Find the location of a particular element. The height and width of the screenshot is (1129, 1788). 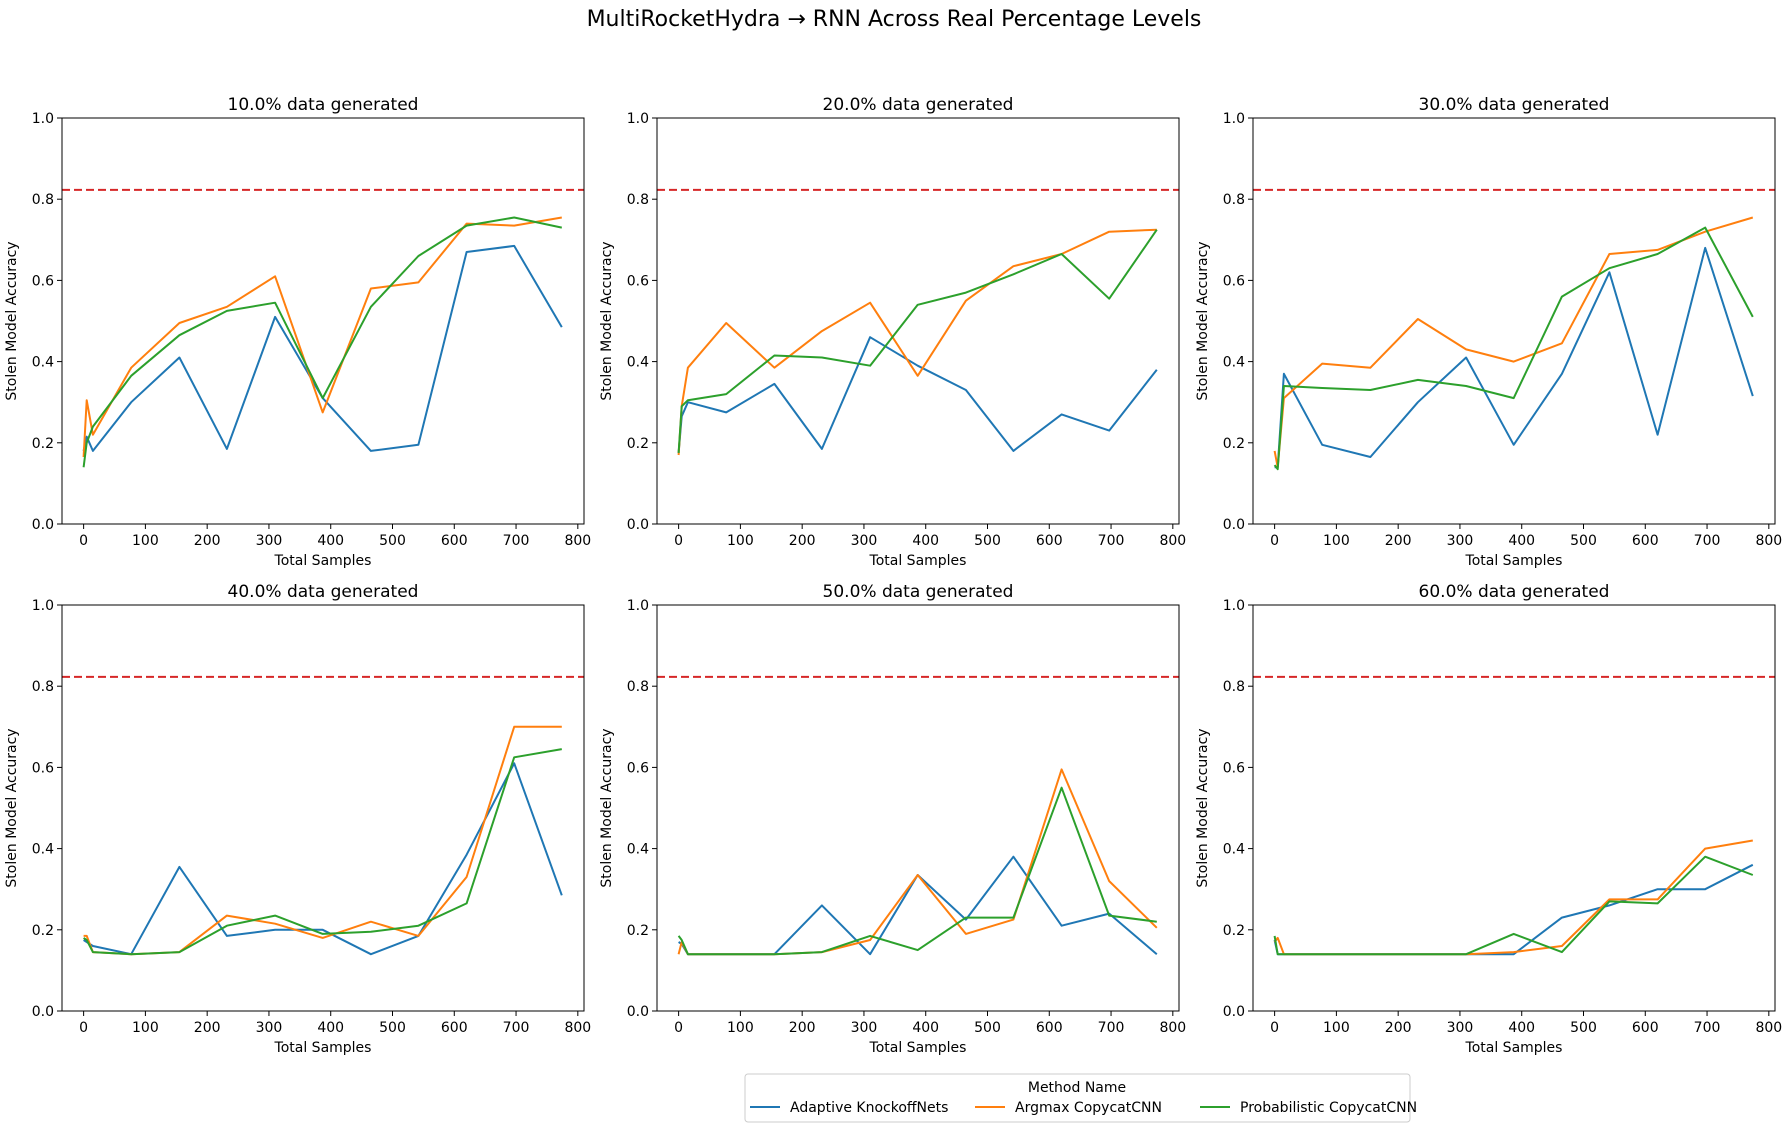

subplot-title: 10.0% data generated is located at coordinates (323, 105).